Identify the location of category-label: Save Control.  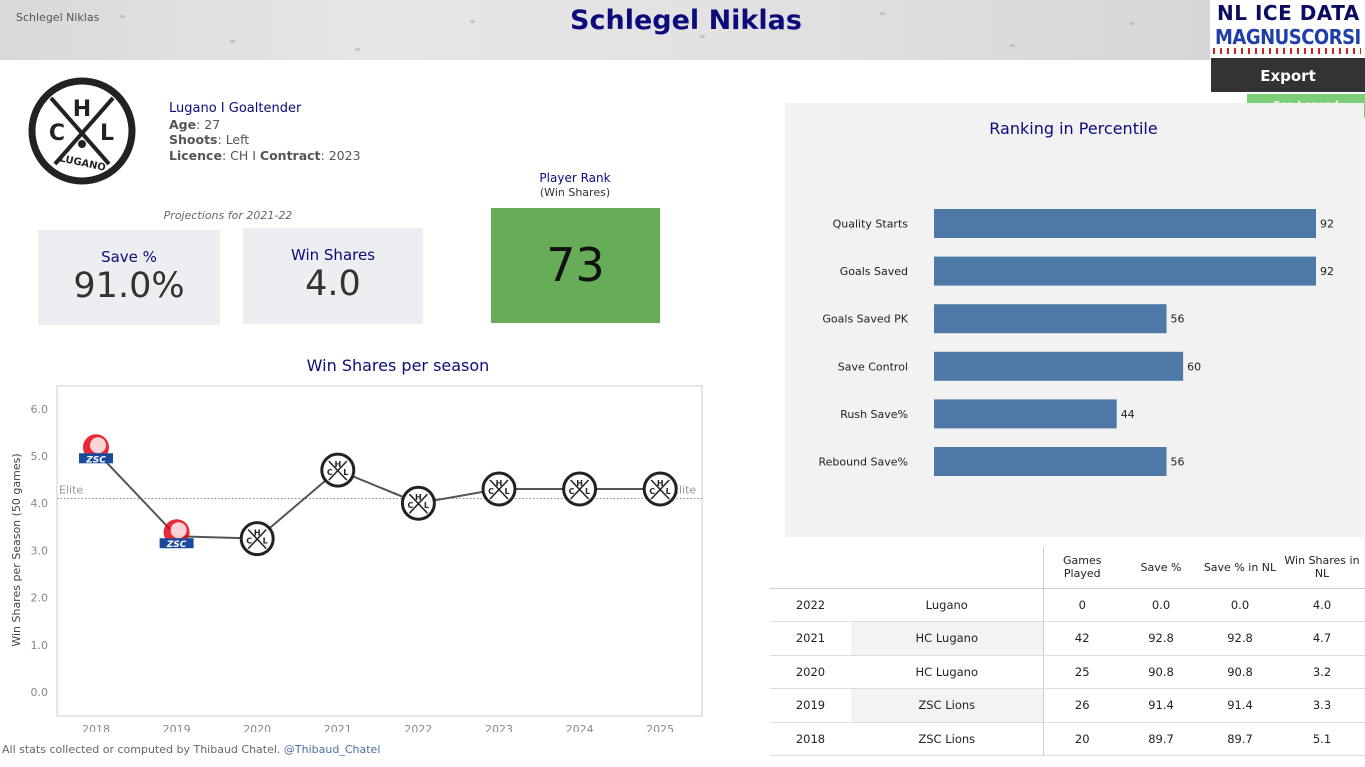
(873, 366).